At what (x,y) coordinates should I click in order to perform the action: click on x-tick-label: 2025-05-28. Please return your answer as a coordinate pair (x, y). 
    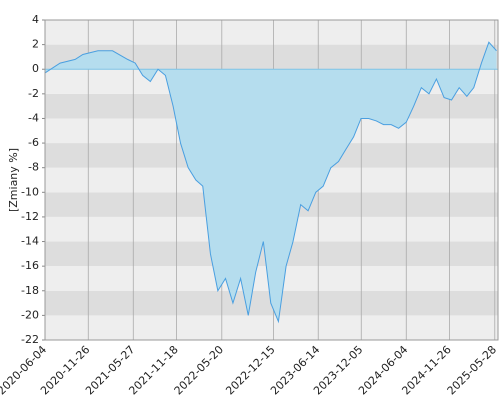
    Looking at the image, I should click on (472, 370).